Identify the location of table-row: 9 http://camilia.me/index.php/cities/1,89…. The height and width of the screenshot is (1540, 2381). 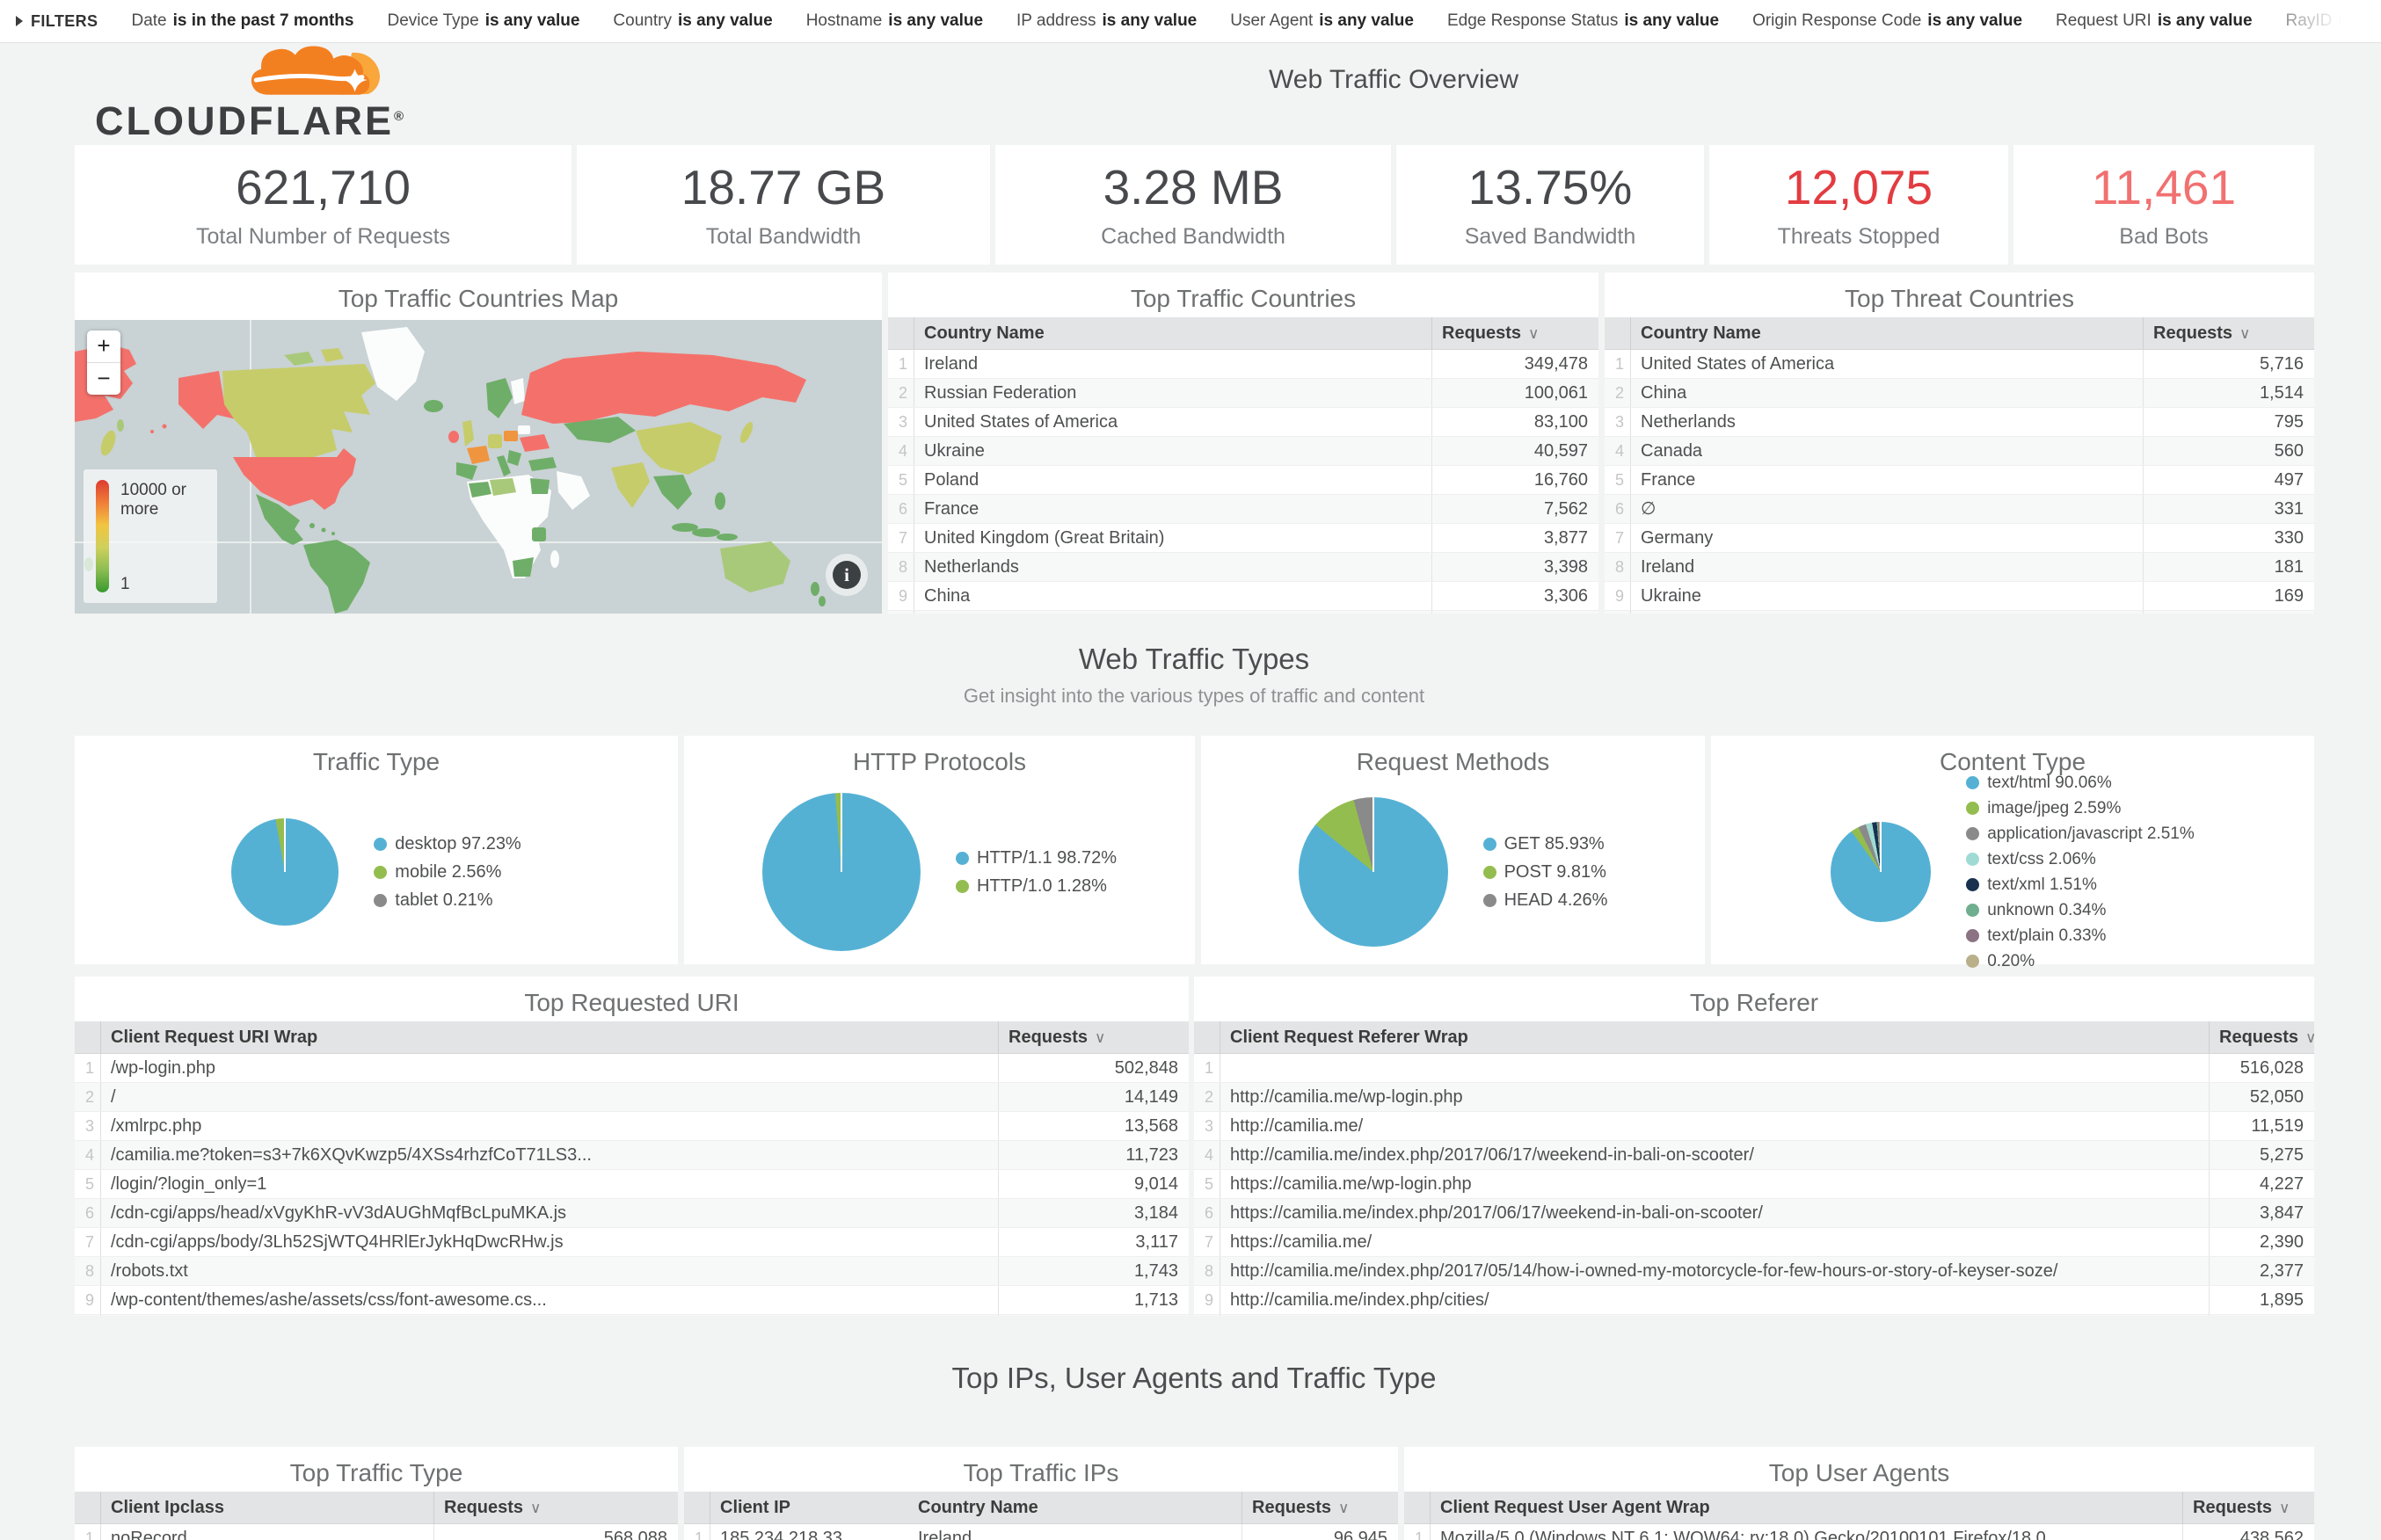
(1754, 1300).